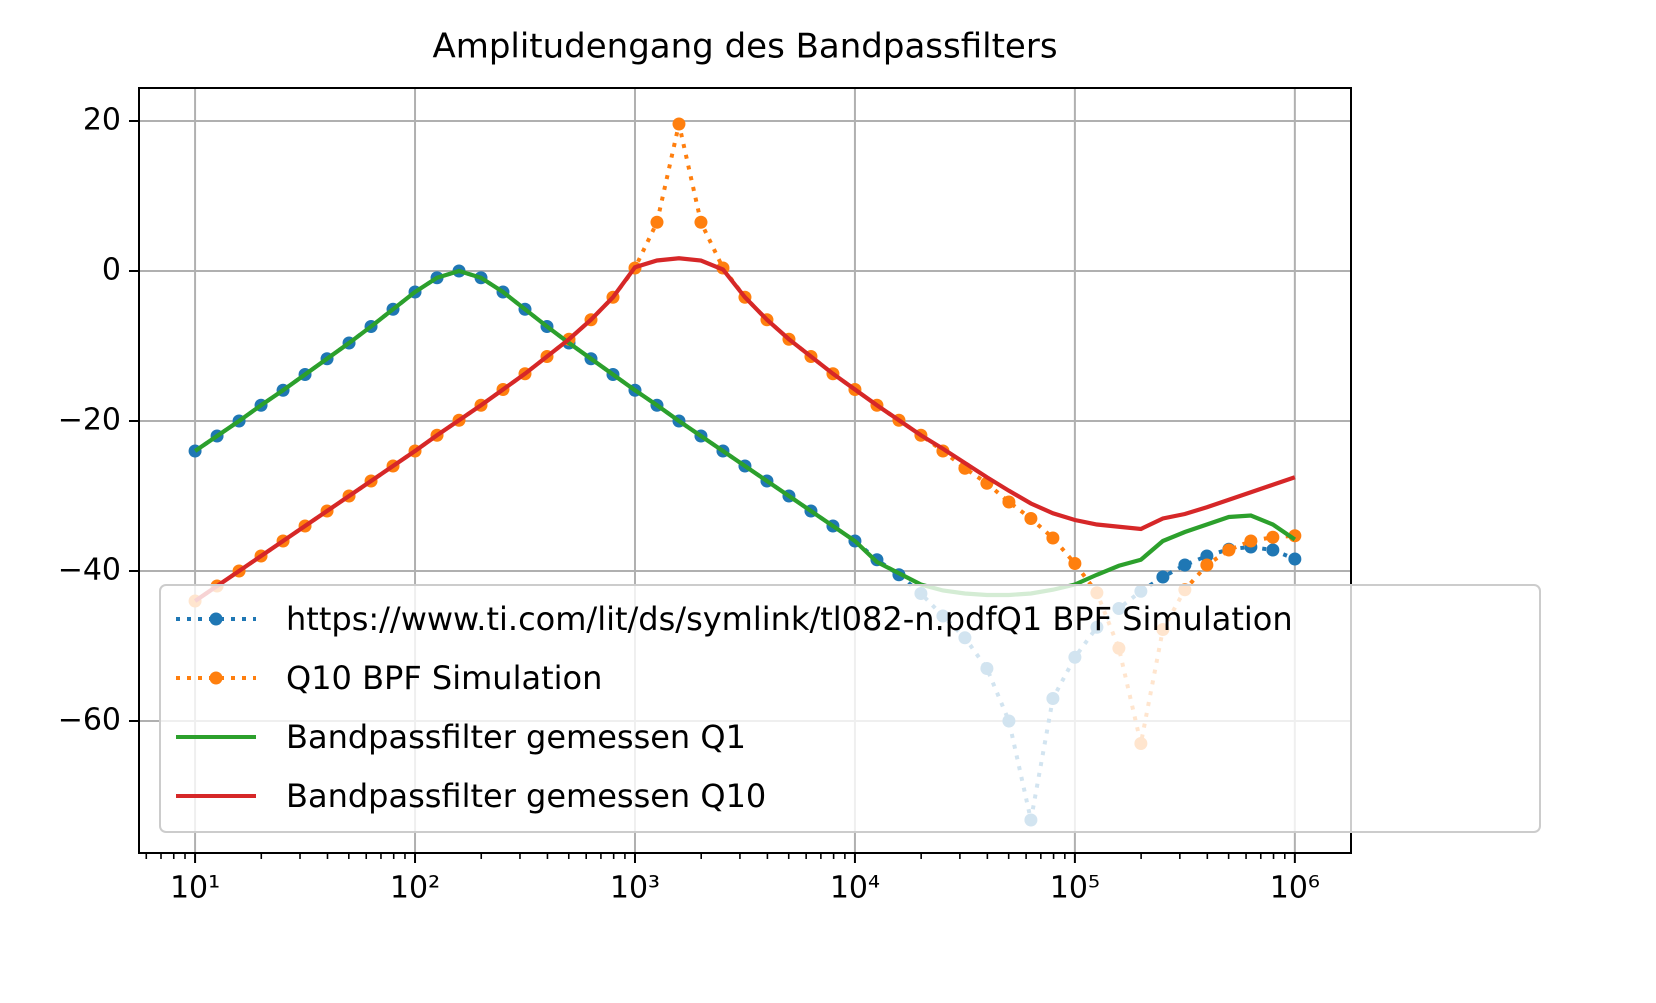  I want to click on chart-title: Amplitudengang des Bandpassfilters, so click(744, 47).